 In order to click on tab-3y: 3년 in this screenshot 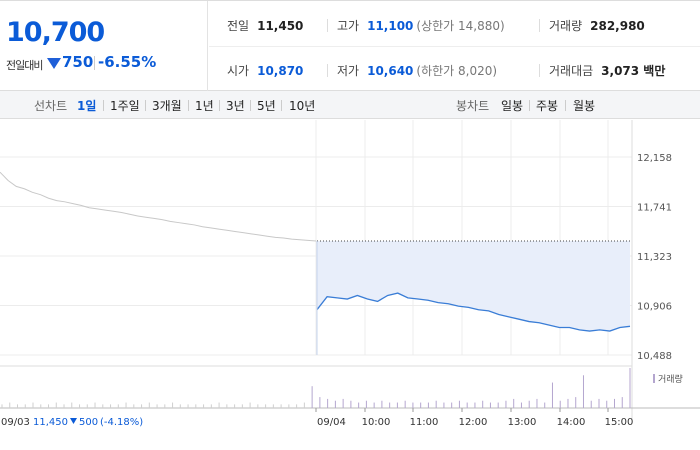, I will do `click(235, 106)`.